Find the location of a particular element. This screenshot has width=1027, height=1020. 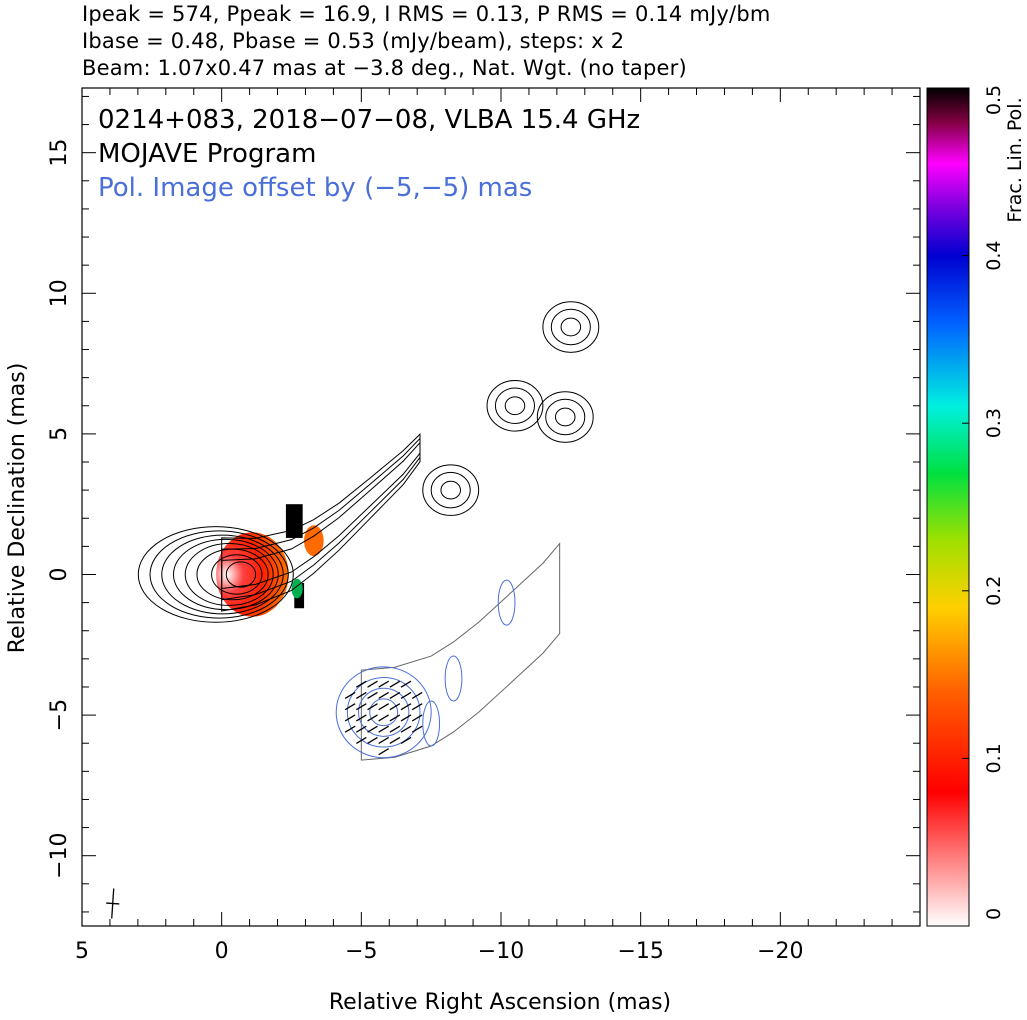

x-tick-label: 5 is located at coordinates (82, 951).